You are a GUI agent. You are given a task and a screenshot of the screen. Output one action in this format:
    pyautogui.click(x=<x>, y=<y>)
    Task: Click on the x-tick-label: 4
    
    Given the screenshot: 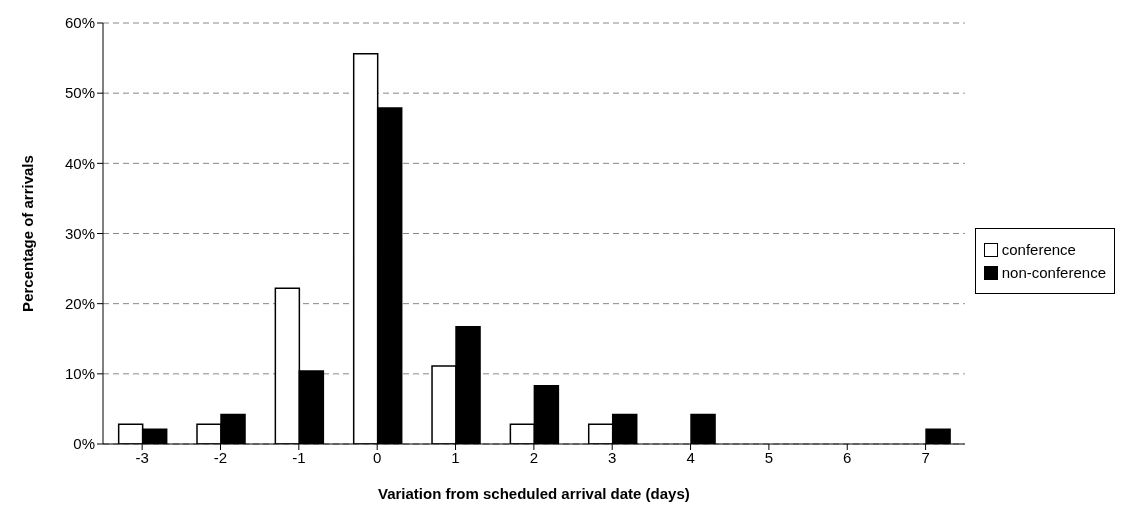 What is the action you would take?
    pyautogui.click(x=690, y=457)
    